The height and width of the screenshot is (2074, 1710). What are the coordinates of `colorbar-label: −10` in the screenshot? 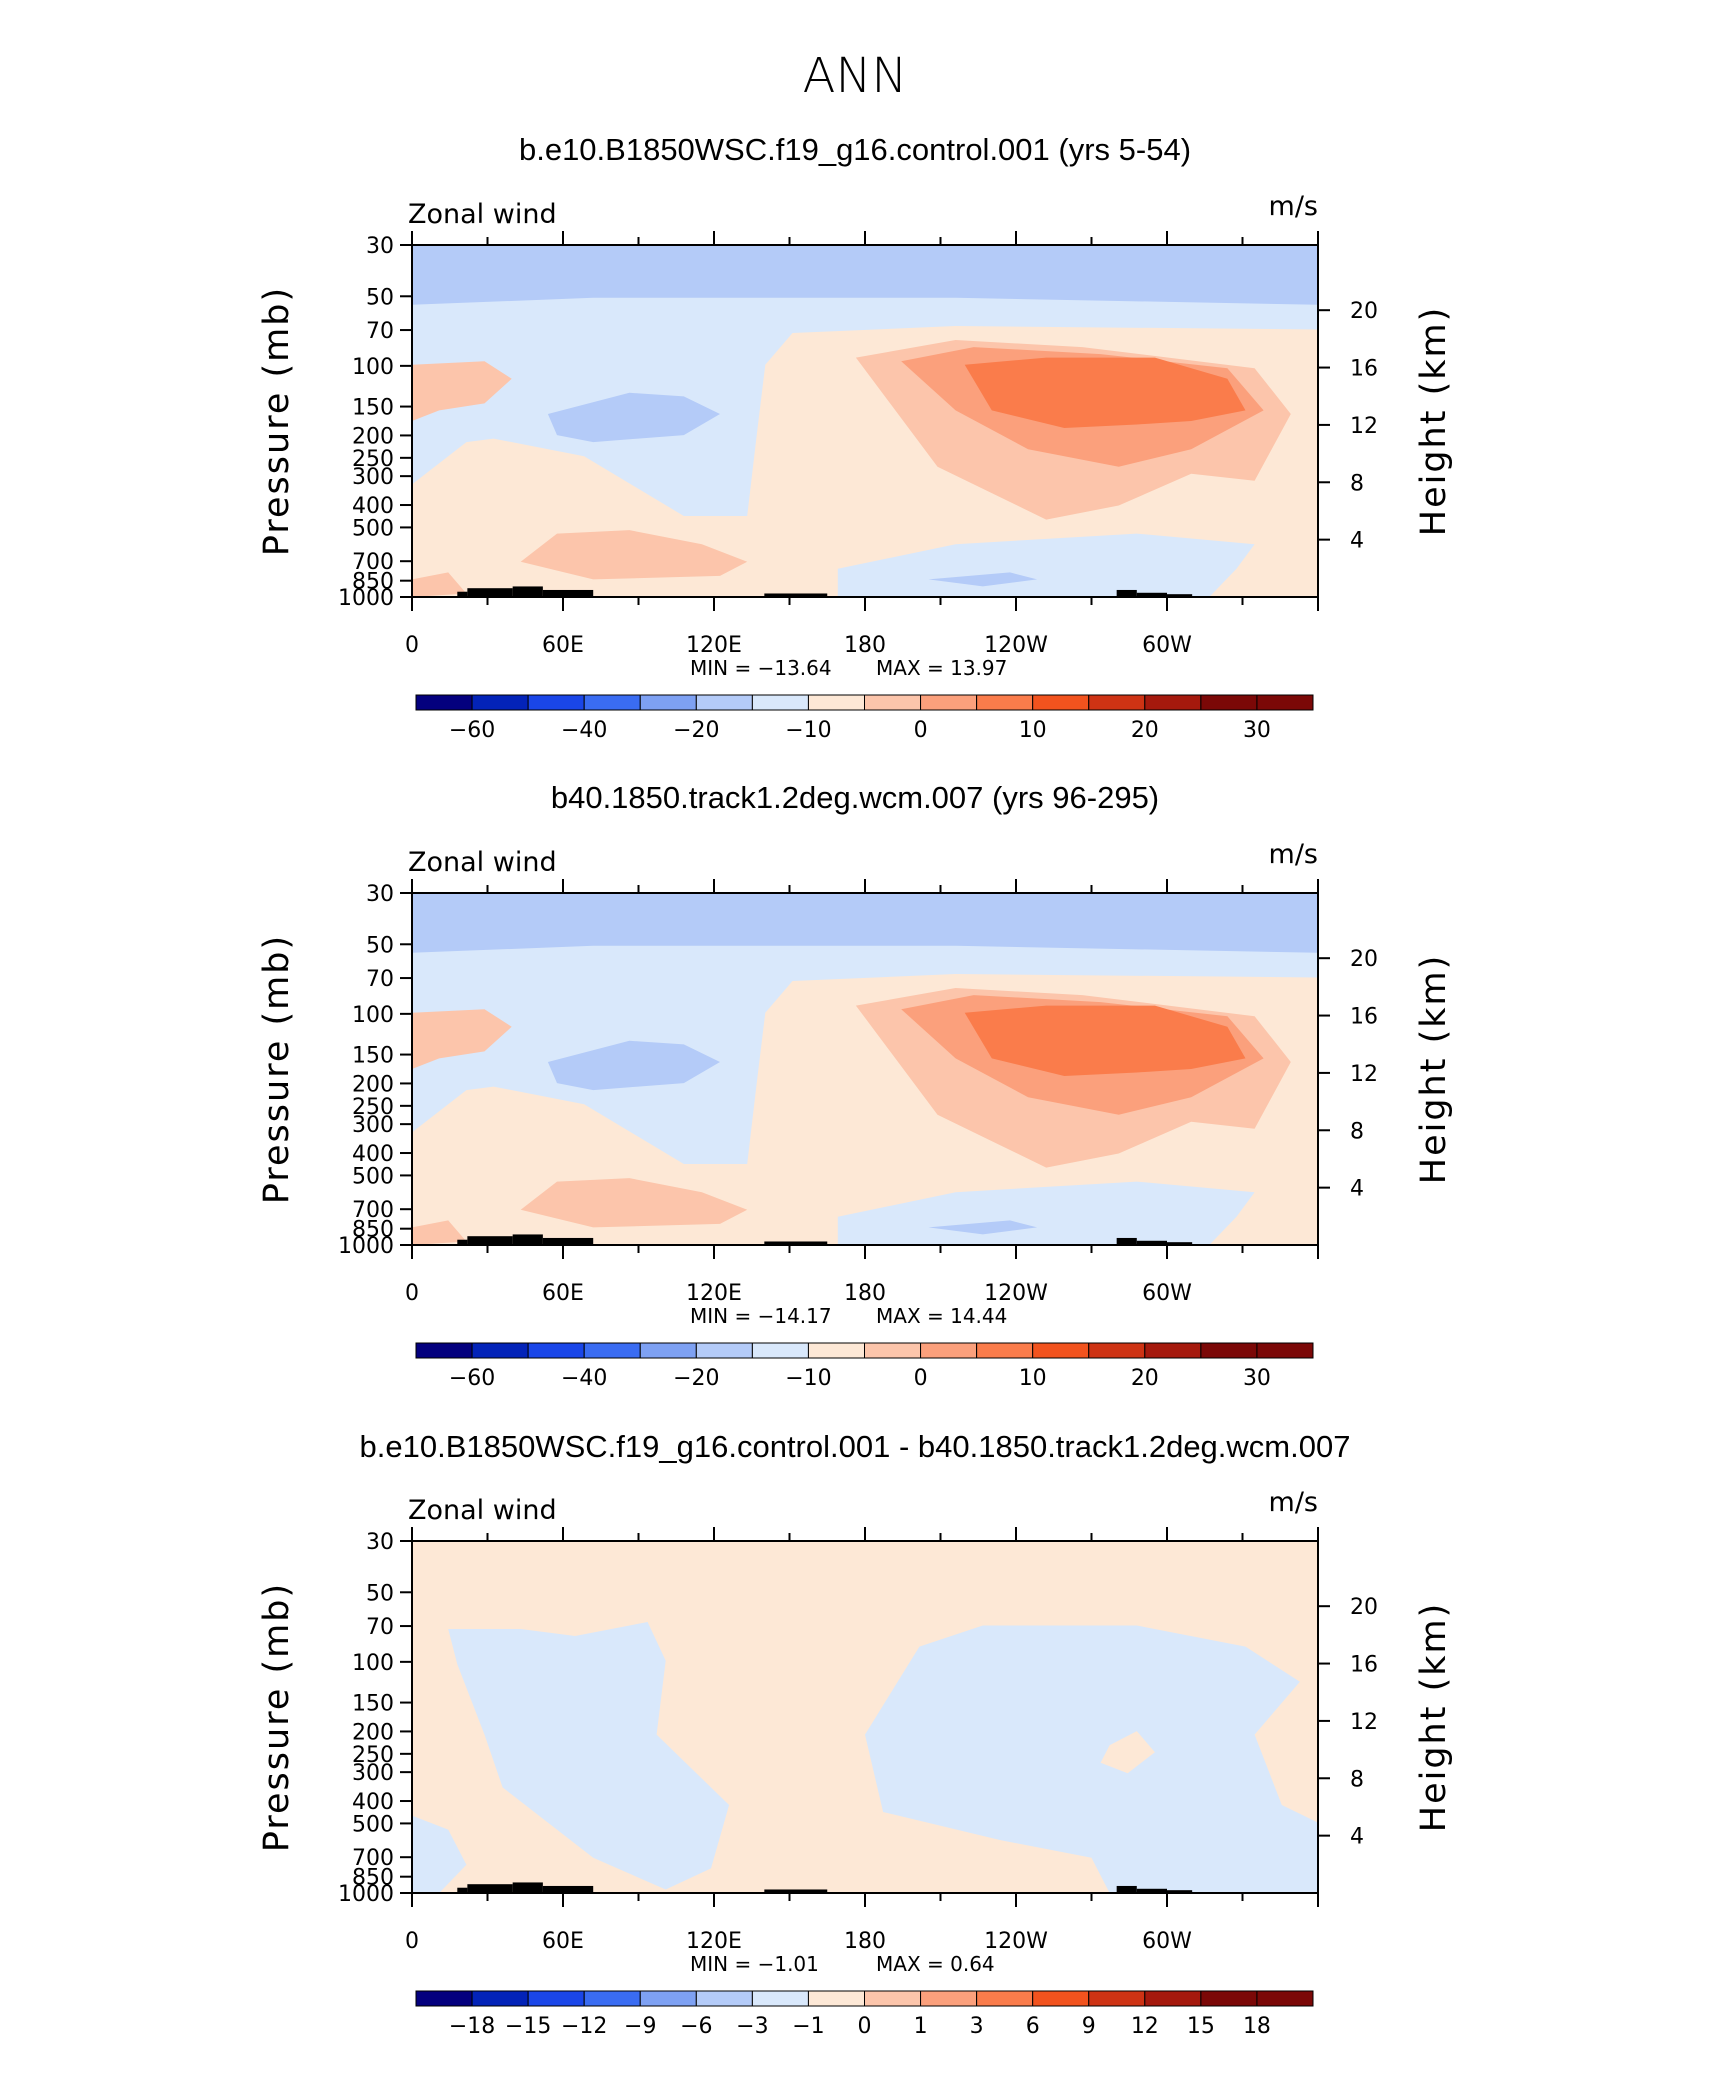 It's located at (808, 1378).